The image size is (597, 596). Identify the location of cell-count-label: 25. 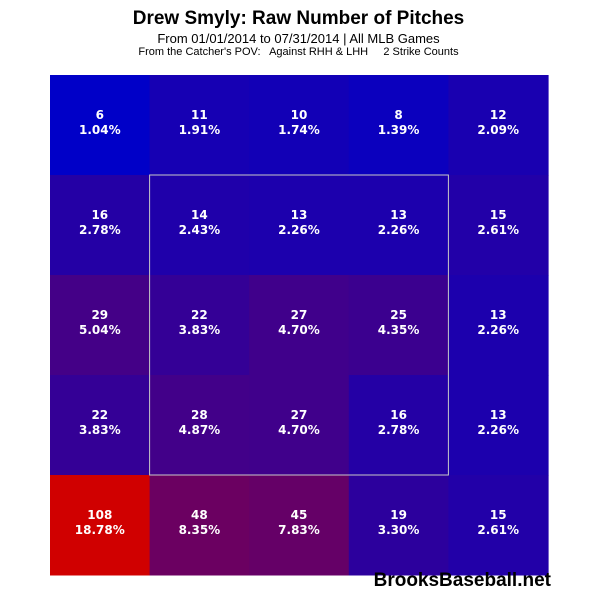
(398, 315).